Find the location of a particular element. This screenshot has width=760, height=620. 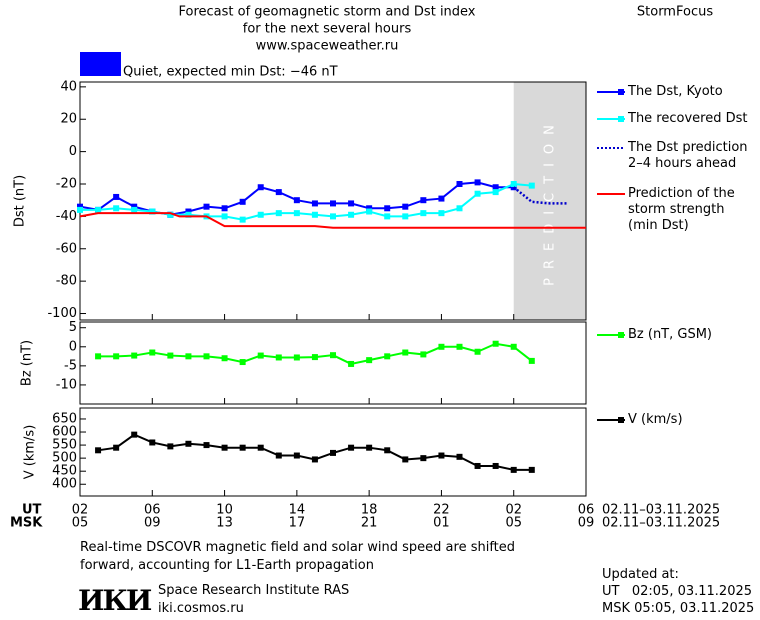

msk-range: 02.11–03.11.2025 is located at coordinates (661, 523).